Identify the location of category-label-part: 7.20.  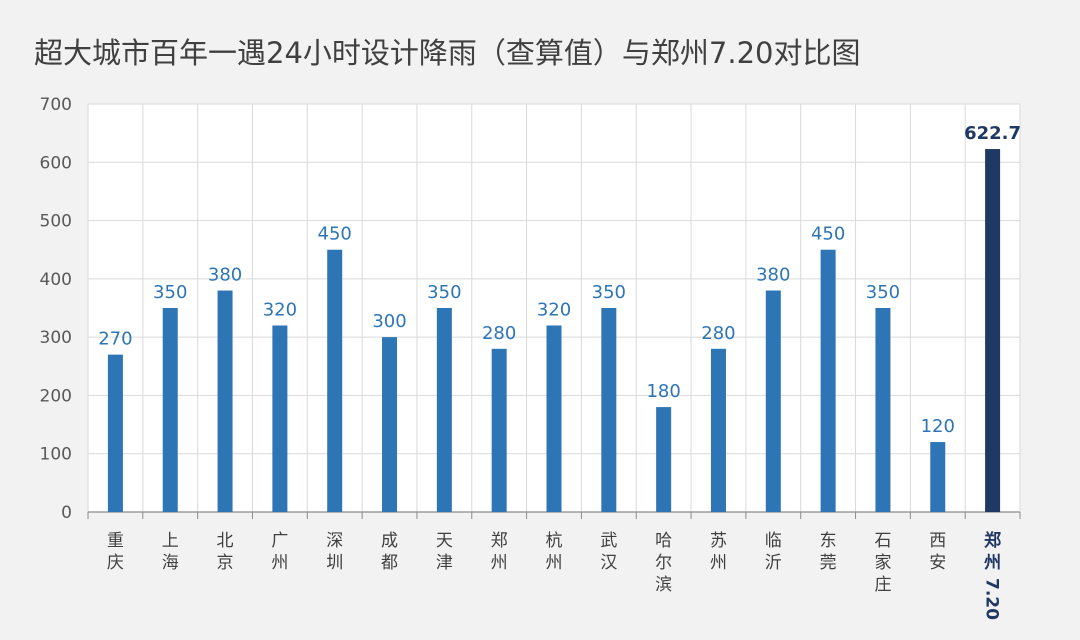
(992, 599).